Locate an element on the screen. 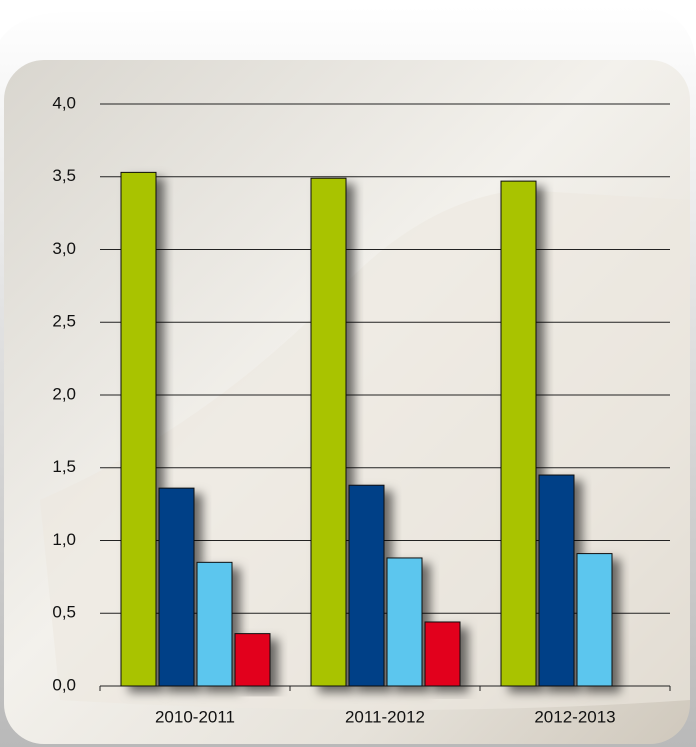 Image resolution: width=696 pixels, height=747 pixels. x-tick-label: 2011-2012 is located at coordinates (385, 716).